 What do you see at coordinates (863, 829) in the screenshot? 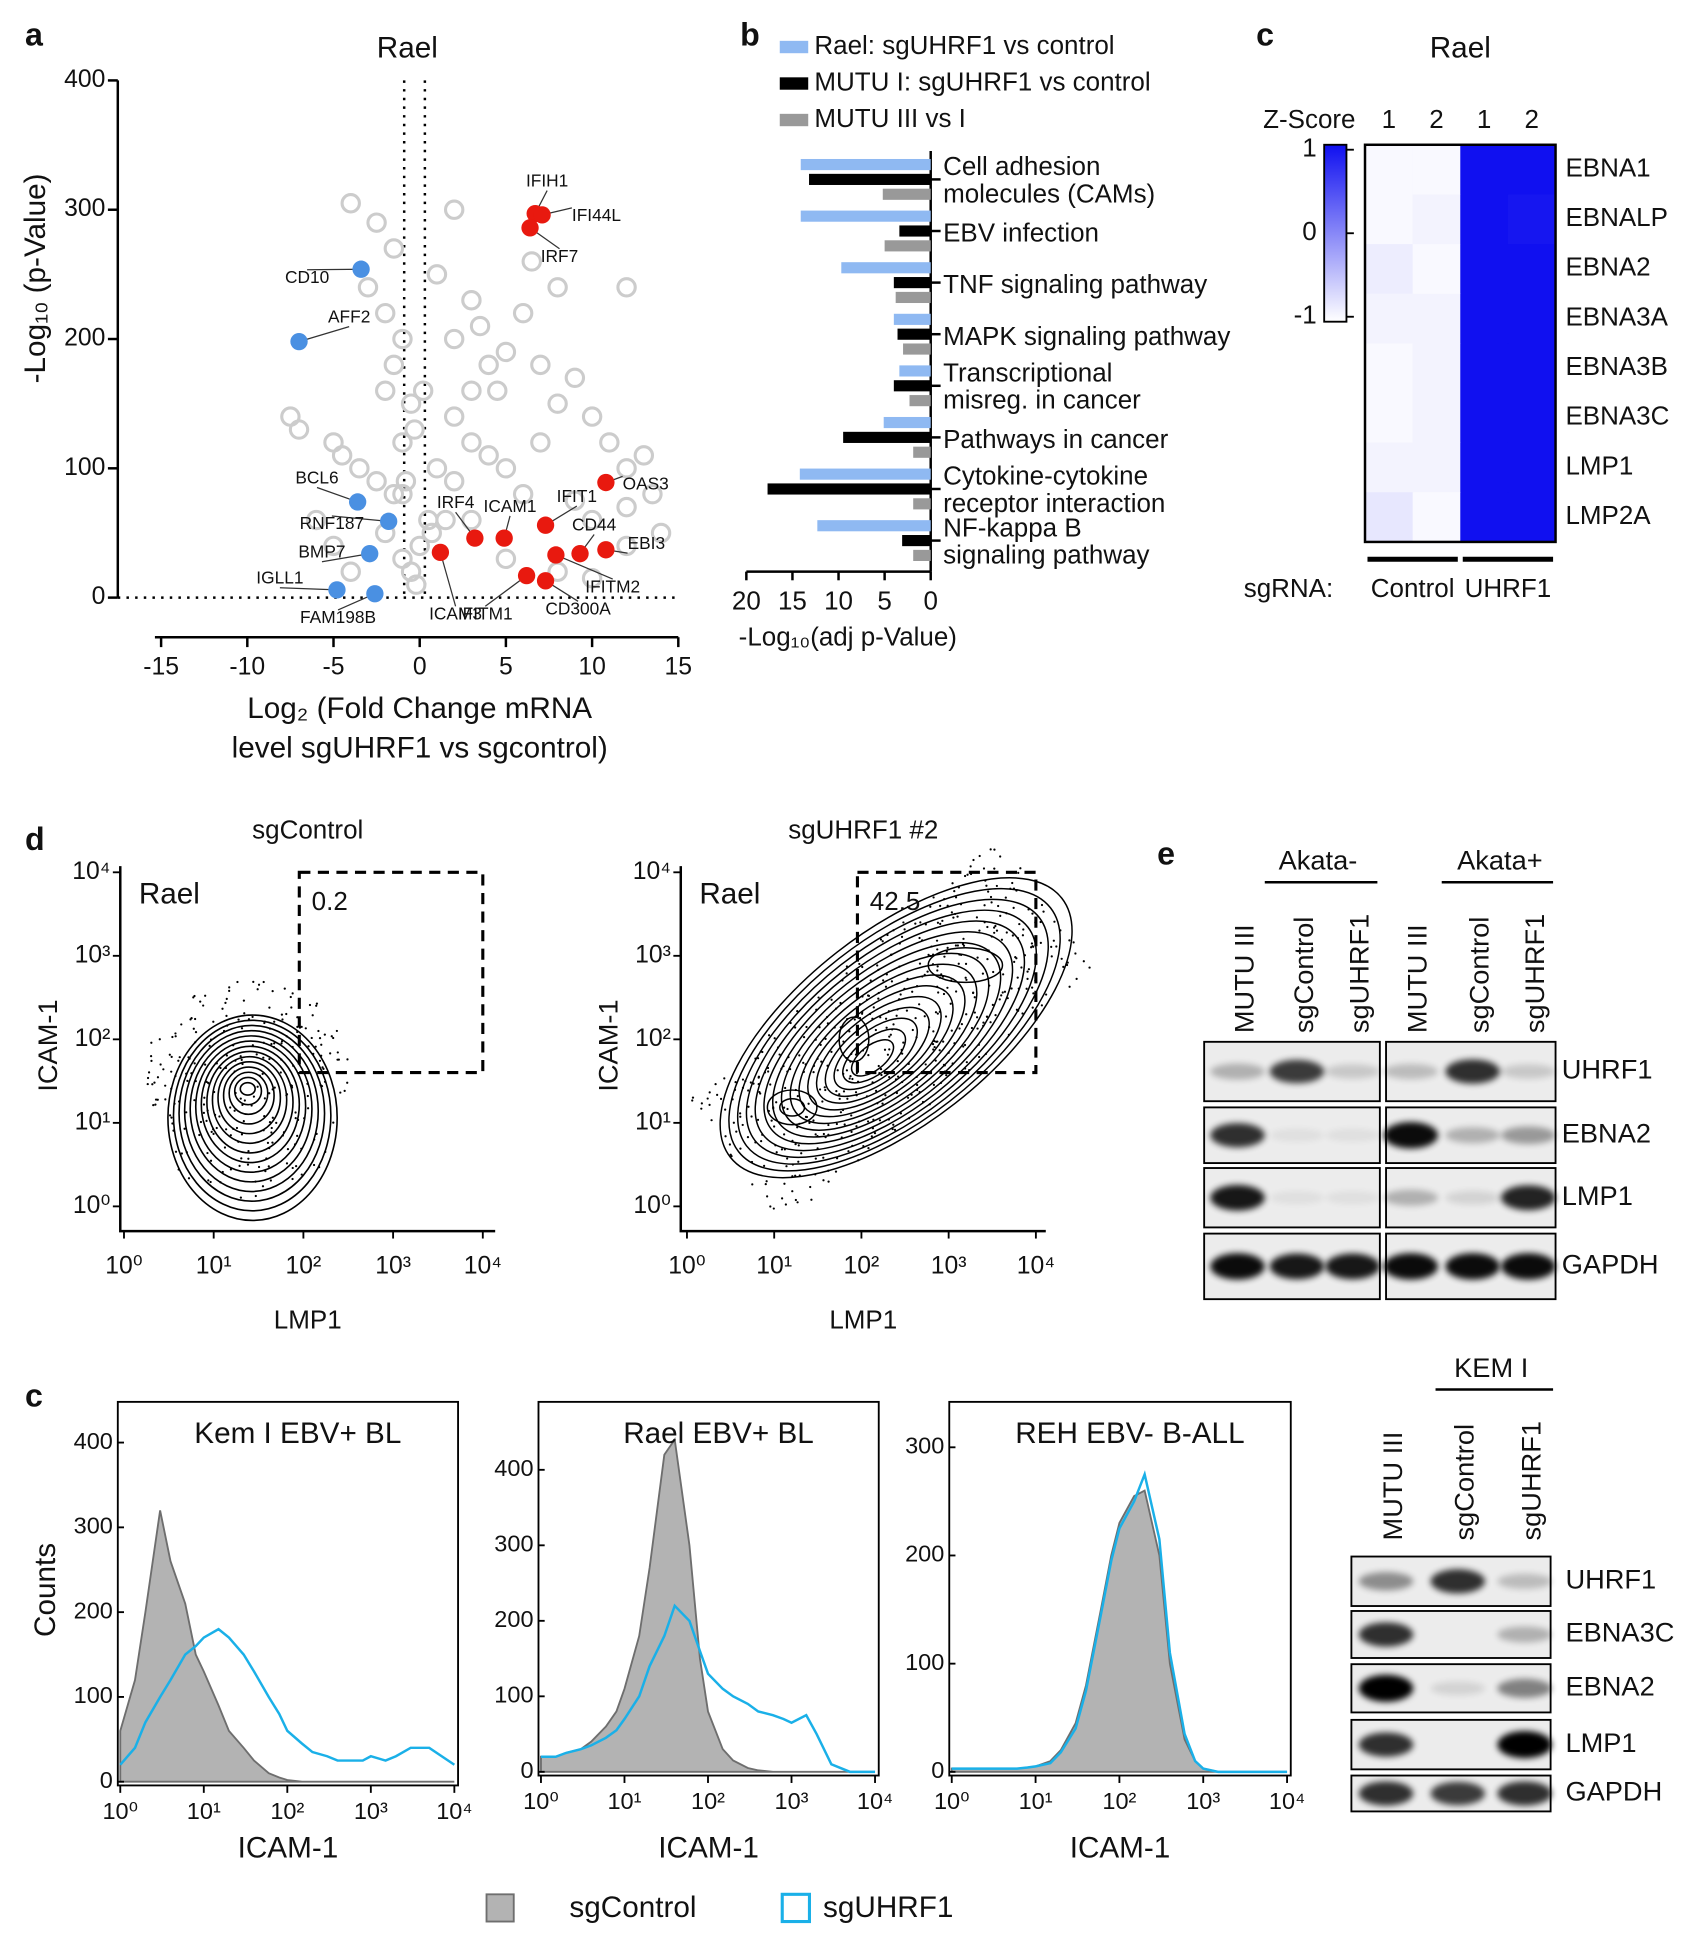
I see `chart-title: sgUHRF1 #2` at bounding box center [863, 829].